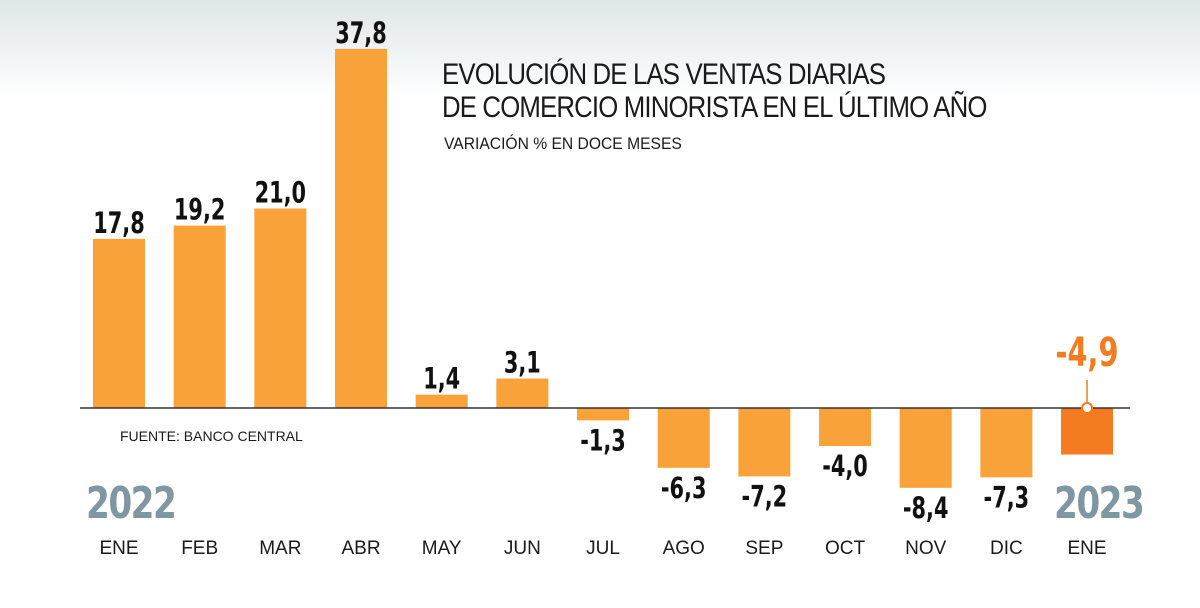 The width and height of the screenshot is (1200, 608). What do you see at coordinates (360, 33) in the screenshot?
I see `data-label-4: 37,8` at bounding box center [360, 33].